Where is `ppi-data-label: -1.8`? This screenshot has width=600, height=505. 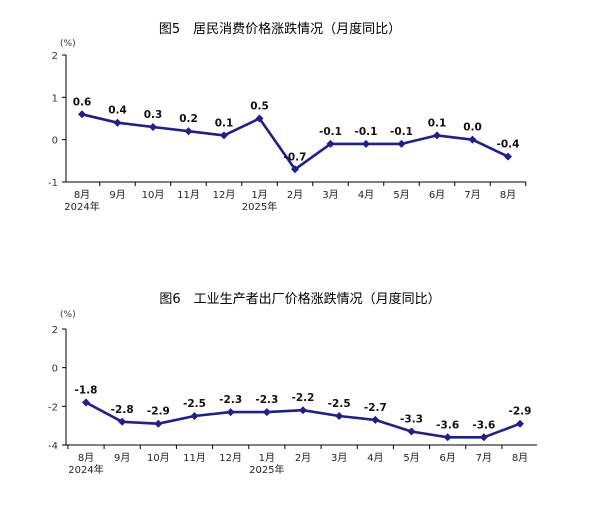
ppi-data-label: -1.8 is located at coordinates (86, 390).